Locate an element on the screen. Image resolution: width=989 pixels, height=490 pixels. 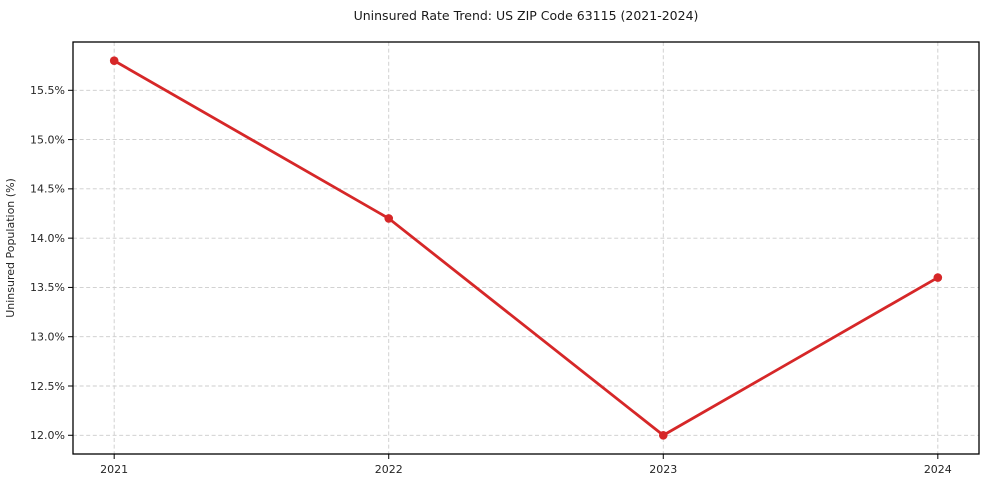
y-tick-label: 12.5% is located at coordinates (47, 386).